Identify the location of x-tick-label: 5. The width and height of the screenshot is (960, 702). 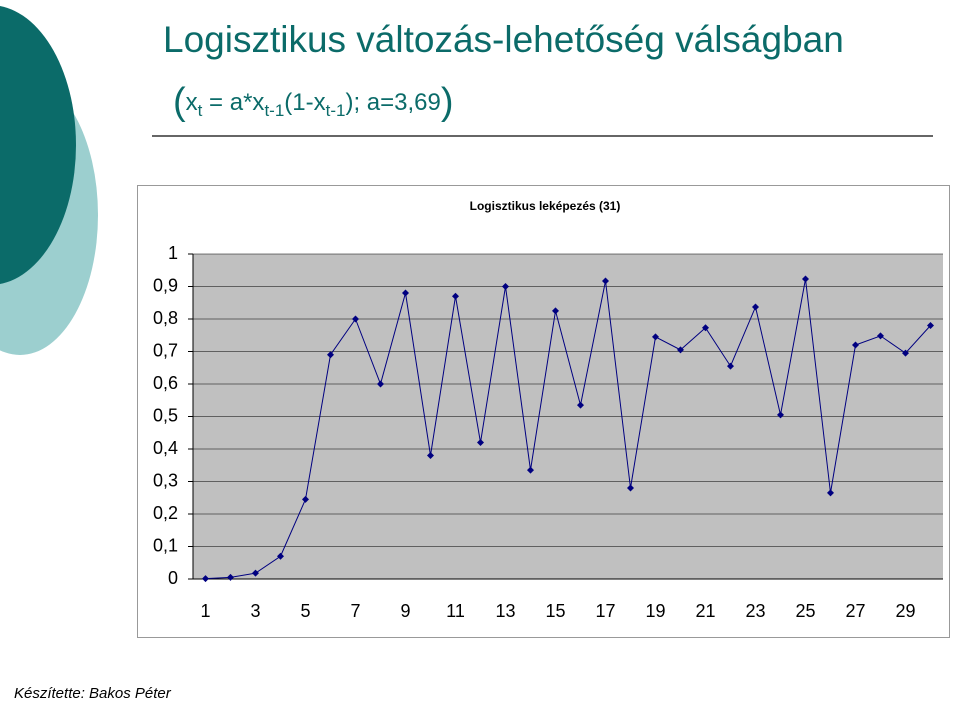
(305, 611).